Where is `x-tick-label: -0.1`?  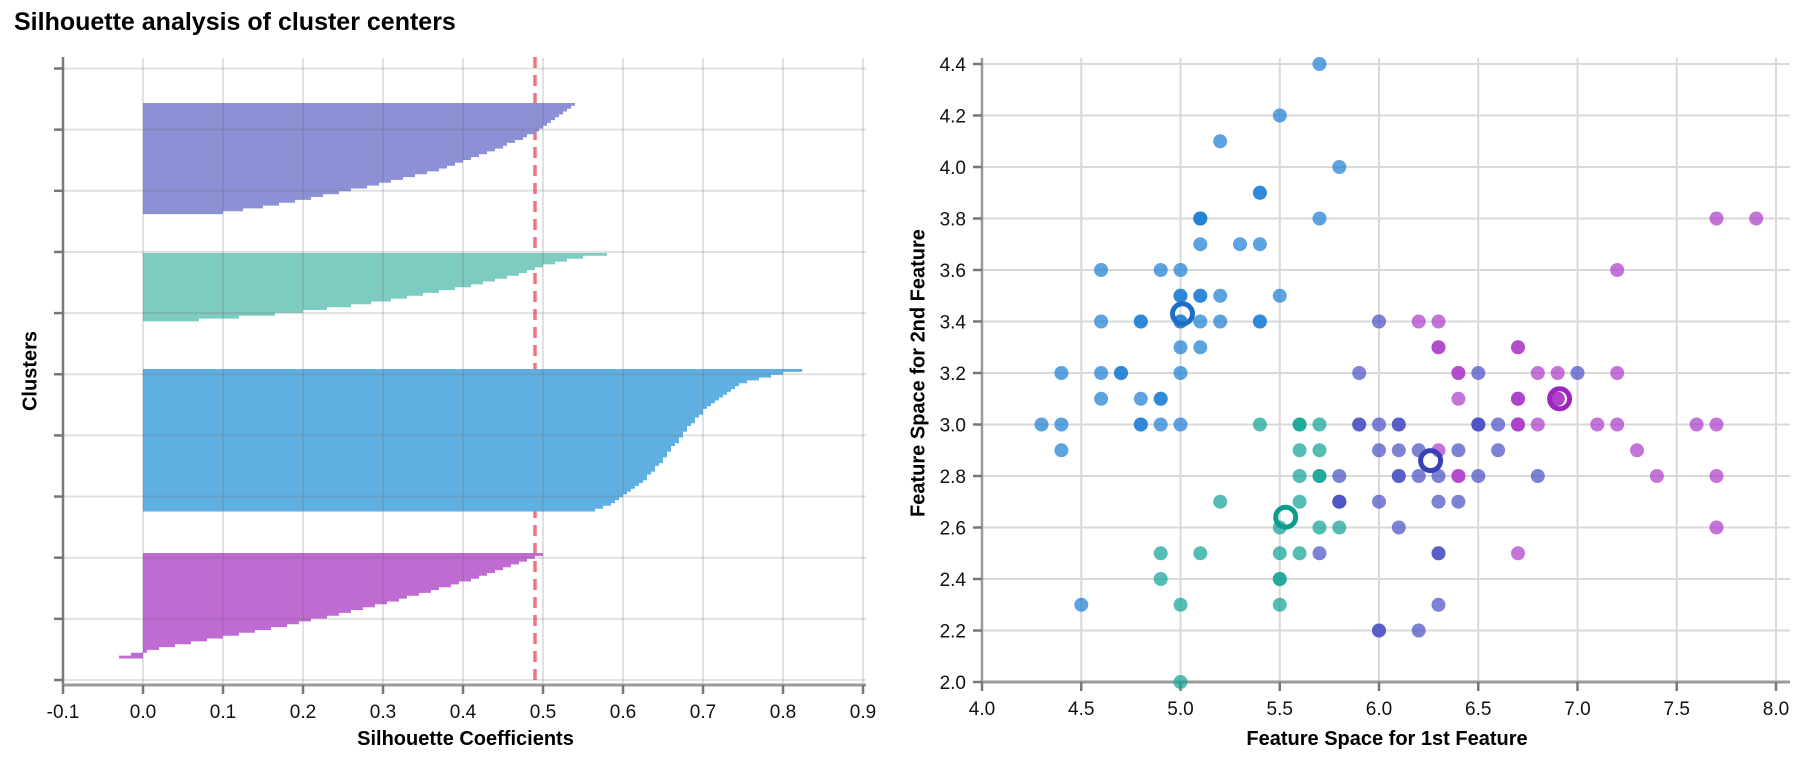
x-tick-label: -0.1 is located at coordinates (63, 712).